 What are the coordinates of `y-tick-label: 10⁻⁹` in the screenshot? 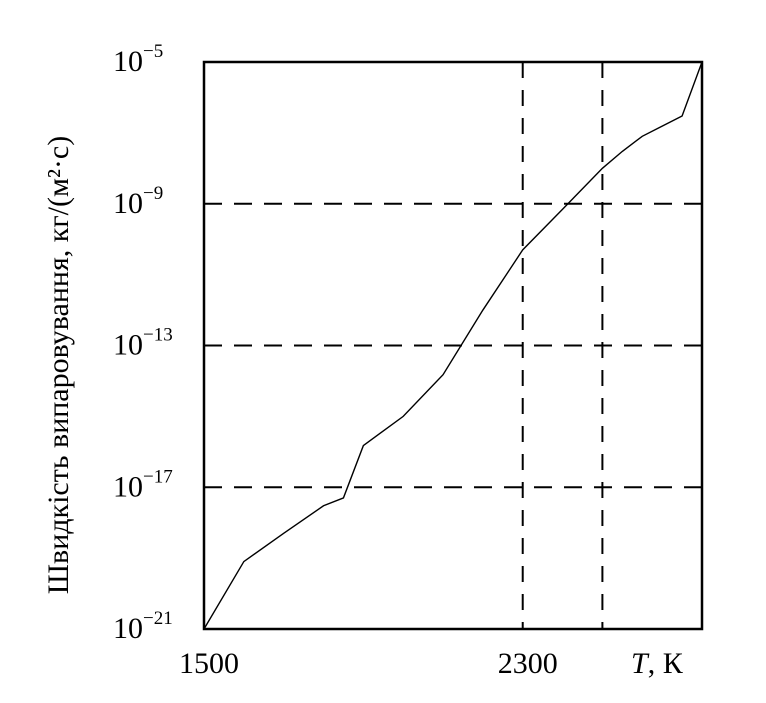 It's located at (138, 201).